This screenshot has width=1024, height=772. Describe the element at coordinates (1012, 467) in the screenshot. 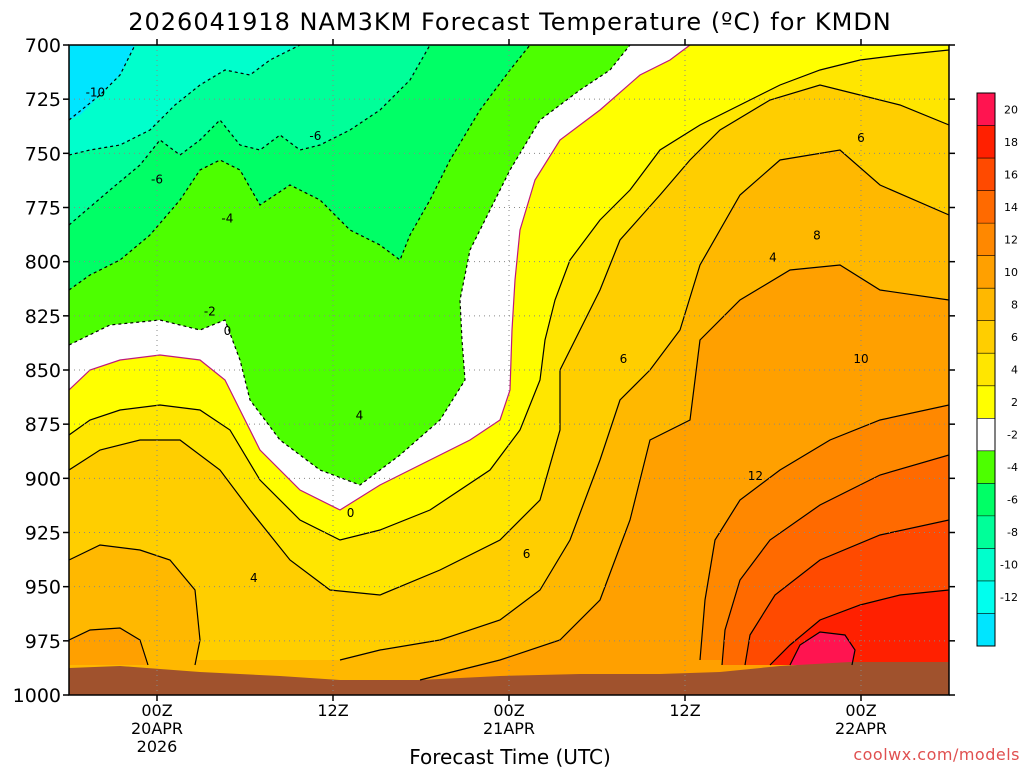

I see `colorbar-label: -4` at that location.